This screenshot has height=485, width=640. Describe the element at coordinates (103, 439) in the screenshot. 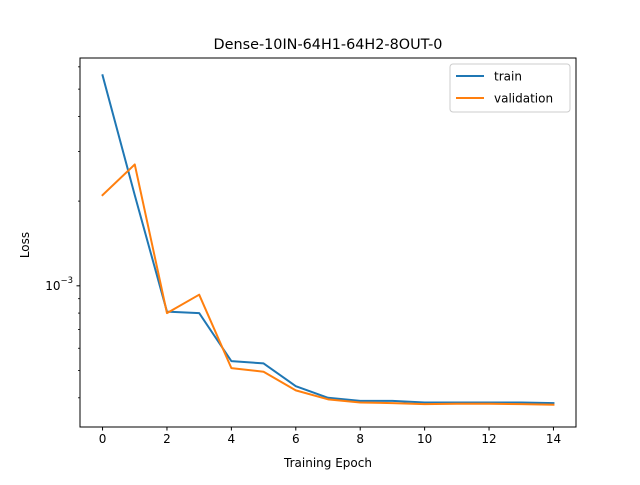

I see `x-tick-label: 0` at that location.